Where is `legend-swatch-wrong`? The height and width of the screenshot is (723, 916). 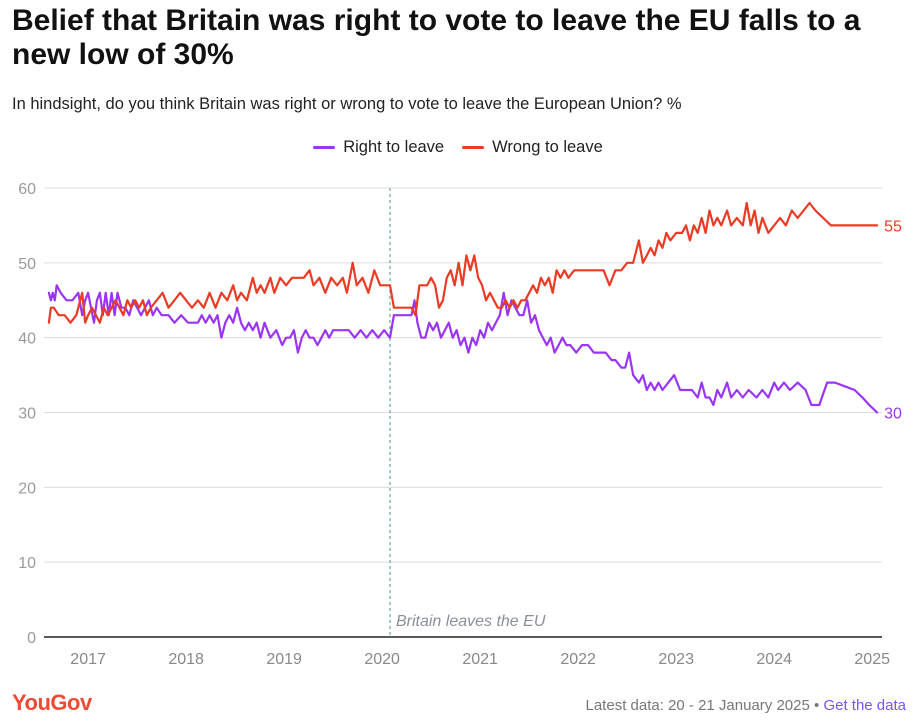 legend-swatch-wrong is located at coordinates (473, 147).